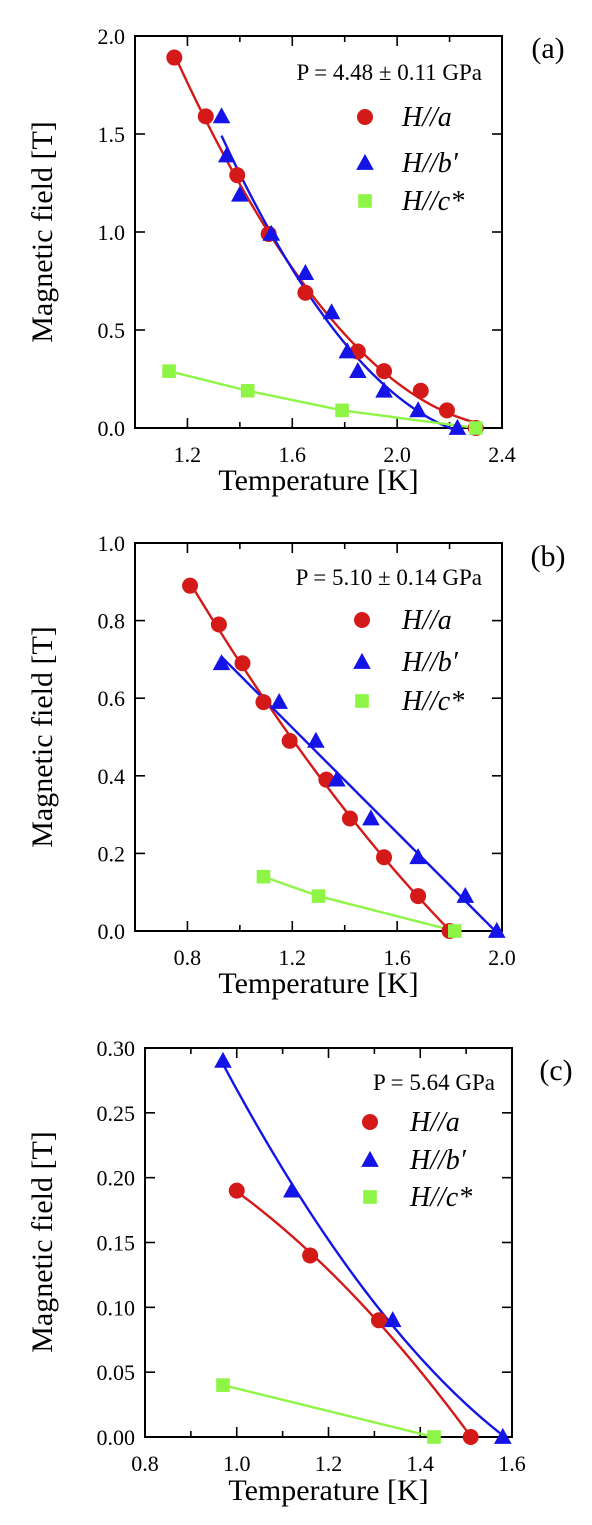 The image size is (592, 1525). Describe the element at coordinates (237, 1463) in the screenshot. I see `x-tick-label: 1.0` at that location.